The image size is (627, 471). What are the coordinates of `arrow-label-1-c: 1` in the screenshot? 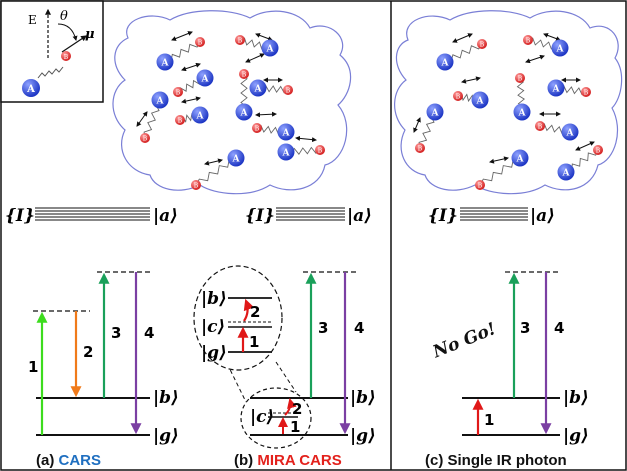 It's located at (489, 420).